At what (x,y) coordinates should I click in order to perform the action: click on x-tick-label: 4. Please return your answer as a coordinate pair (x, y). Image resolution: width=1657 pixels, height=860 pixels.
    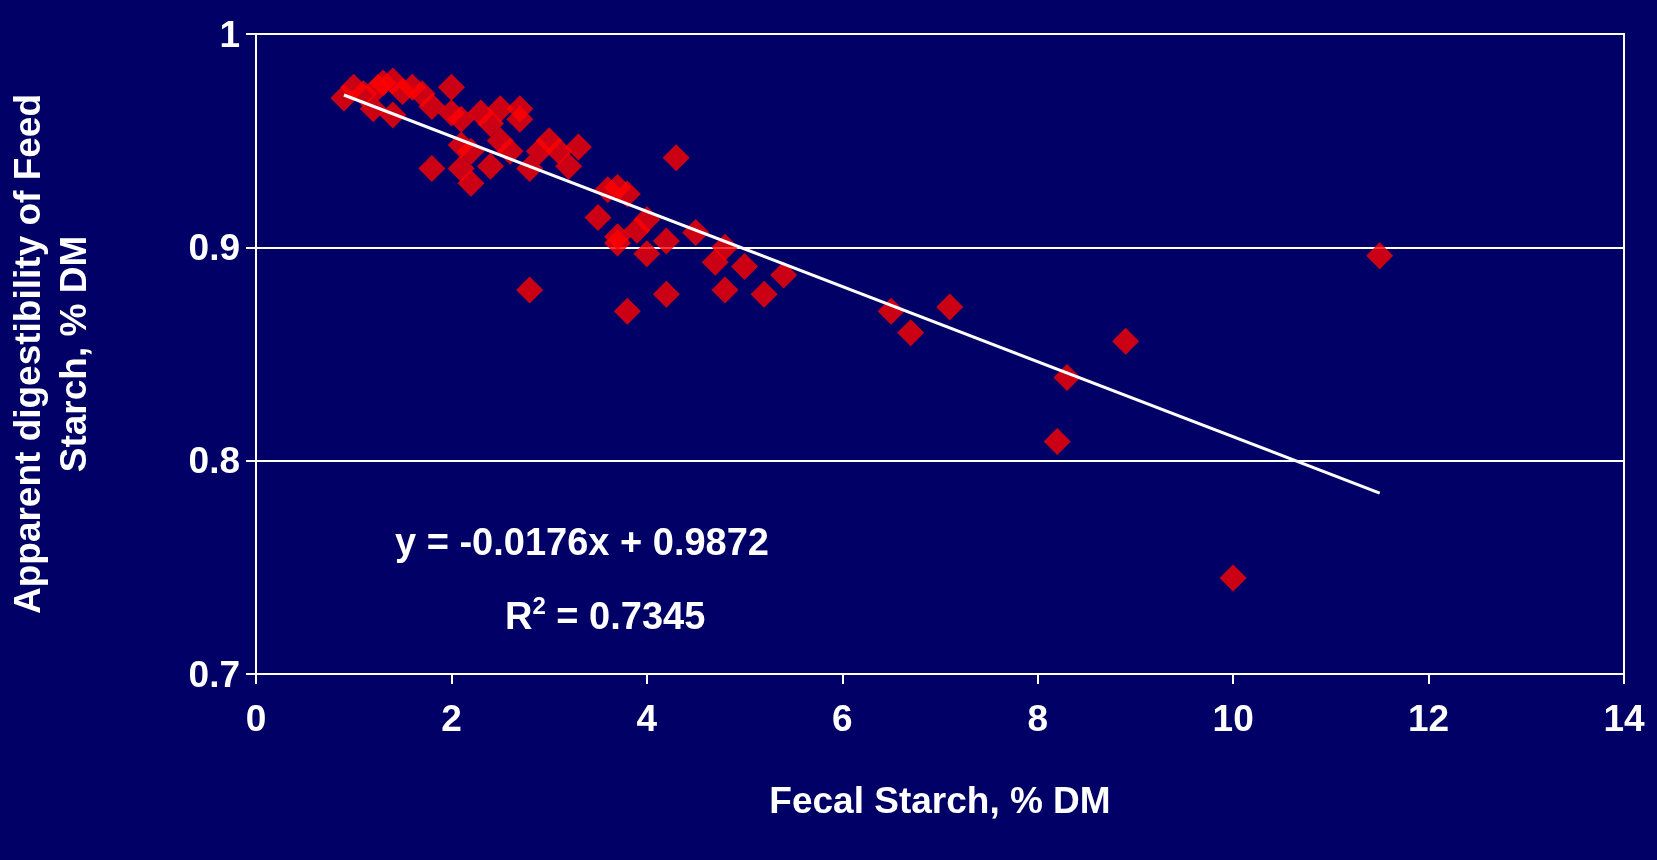
    Looking at the image, I should click on (647, 718).